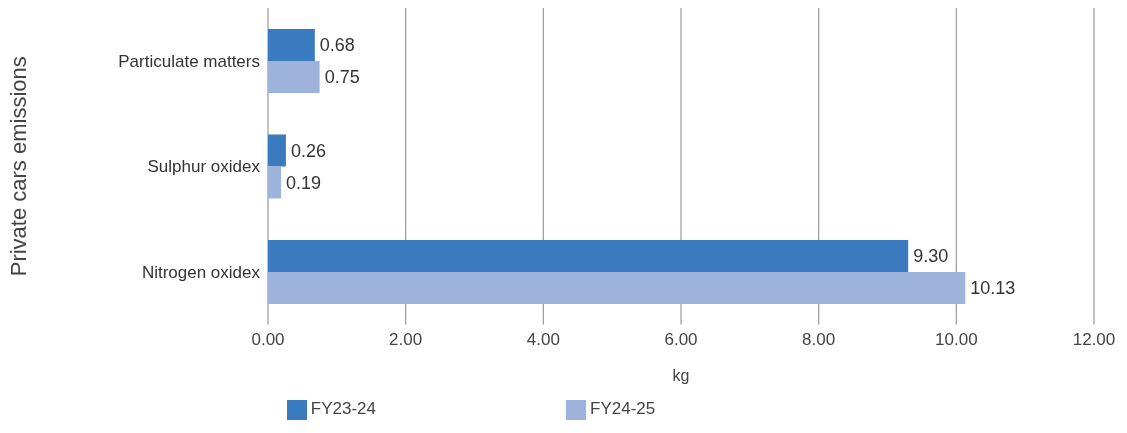 Image resolution: width=1127 pixels, height=433 pixels. What do you see at coordinates (931, 256) in the screenshot?
I see `data-label: 9.30` at bounding box center [931, 256].